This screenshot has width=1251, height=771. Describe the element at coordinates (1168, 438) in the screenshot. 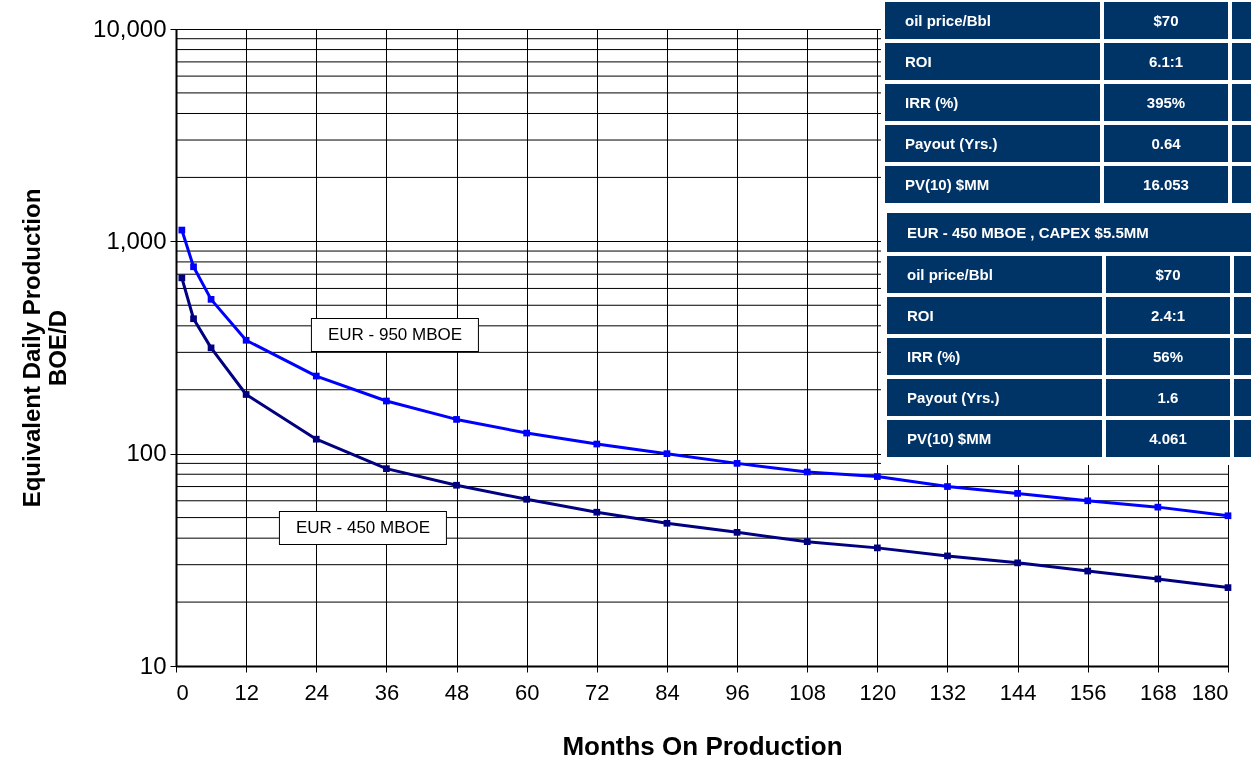

I see `table-cell: 4.061` at that location.